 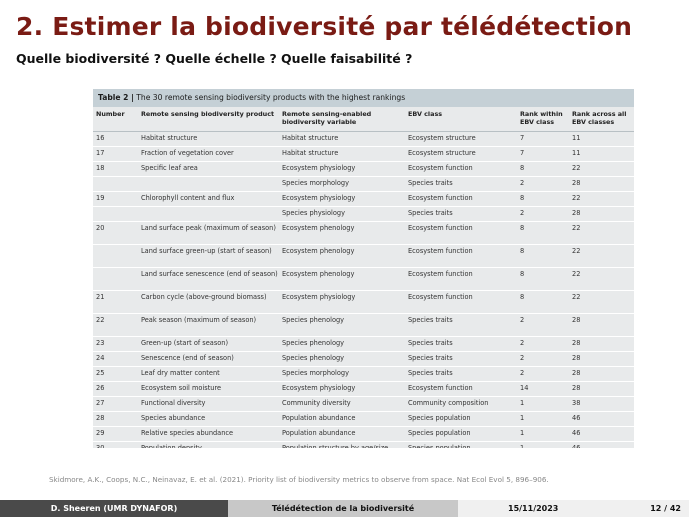 What do you see at coordinates (100, 373) in the screenshot?
I see `table-cell: 25` at bounding box center [100, 373].